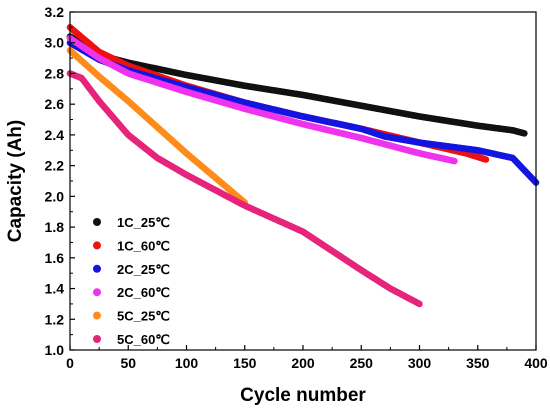 Image resolution: width=550 pixels, height=413 pixels. I want to click on x-tick-label: 100, so click(187, 363).